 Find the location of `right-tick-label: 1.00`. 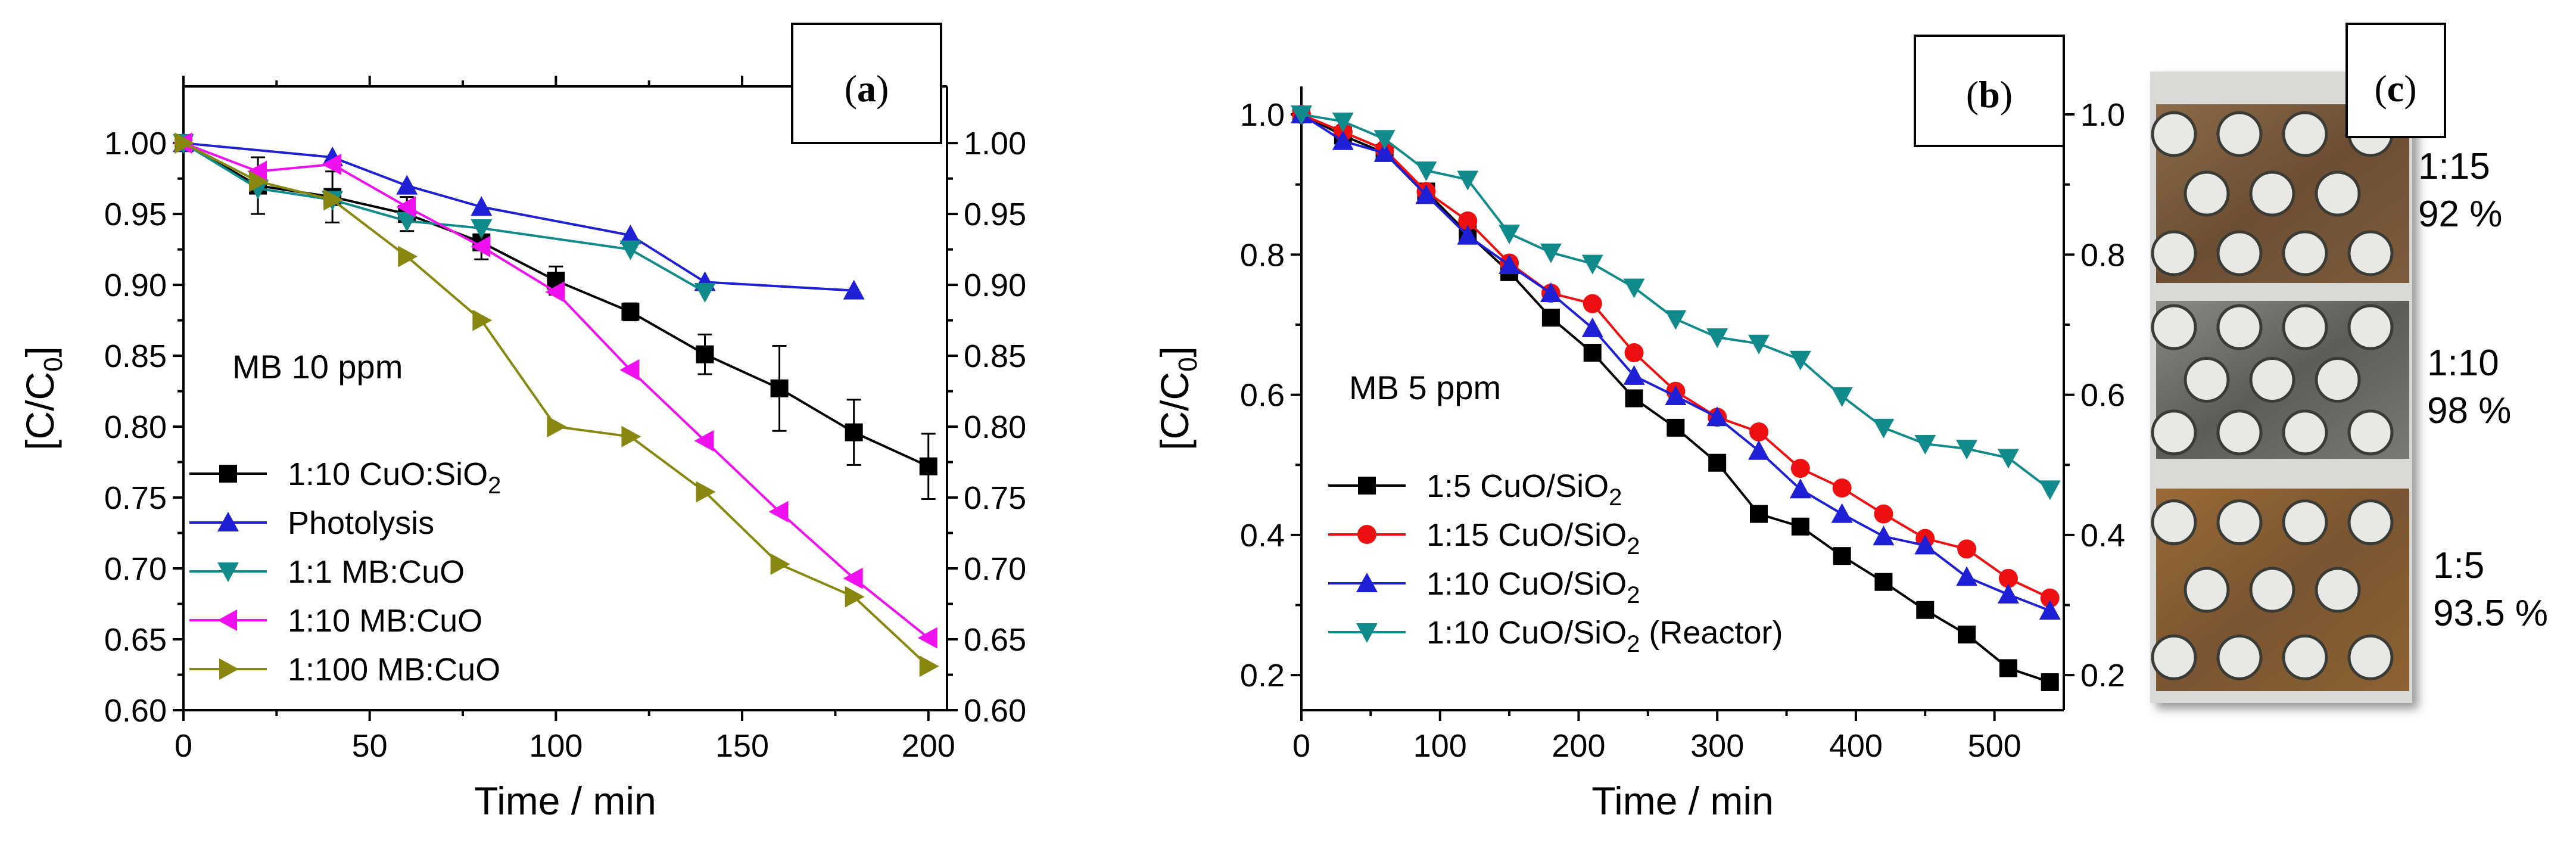

right-tick-label: 1.00 is located at coordinates (995, 143).